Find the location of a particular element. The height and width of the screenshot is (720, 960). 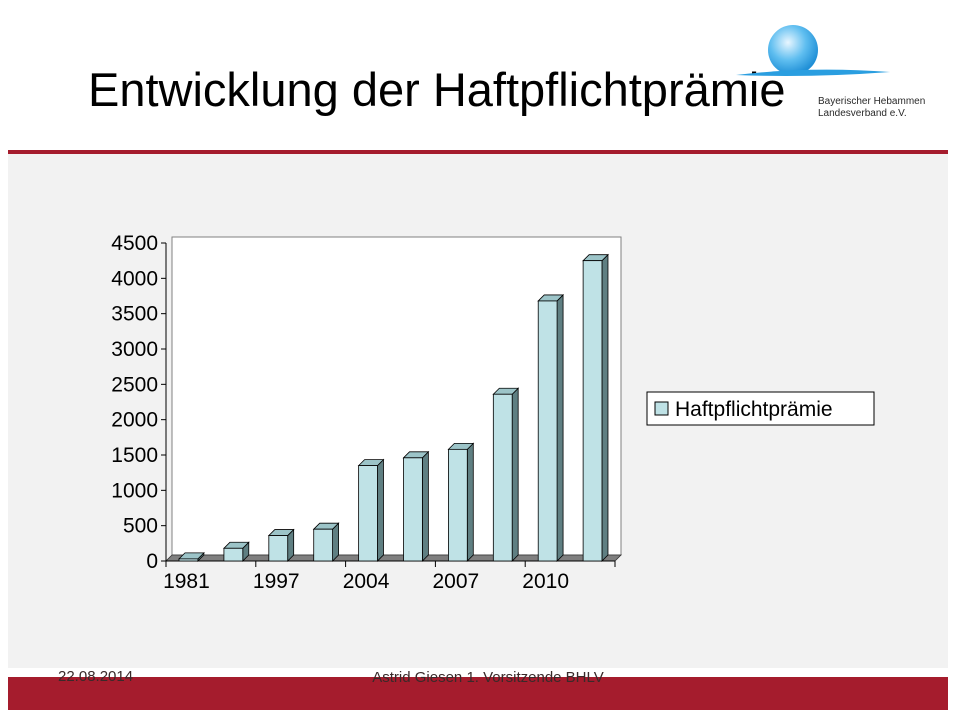

y-tick-label: 4500 is located at coordinates (134, 243).